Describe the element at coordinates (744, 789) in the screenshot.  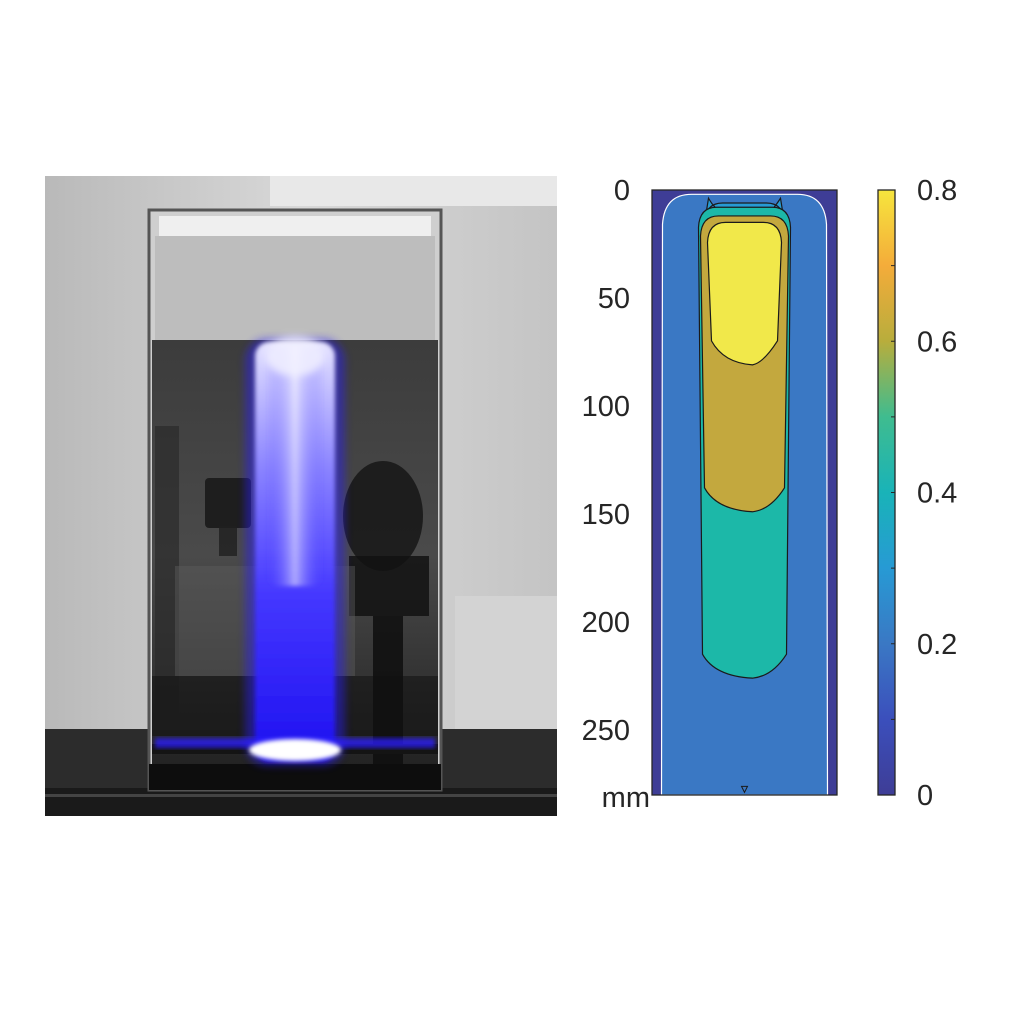
I see `contour-marker` at that location.